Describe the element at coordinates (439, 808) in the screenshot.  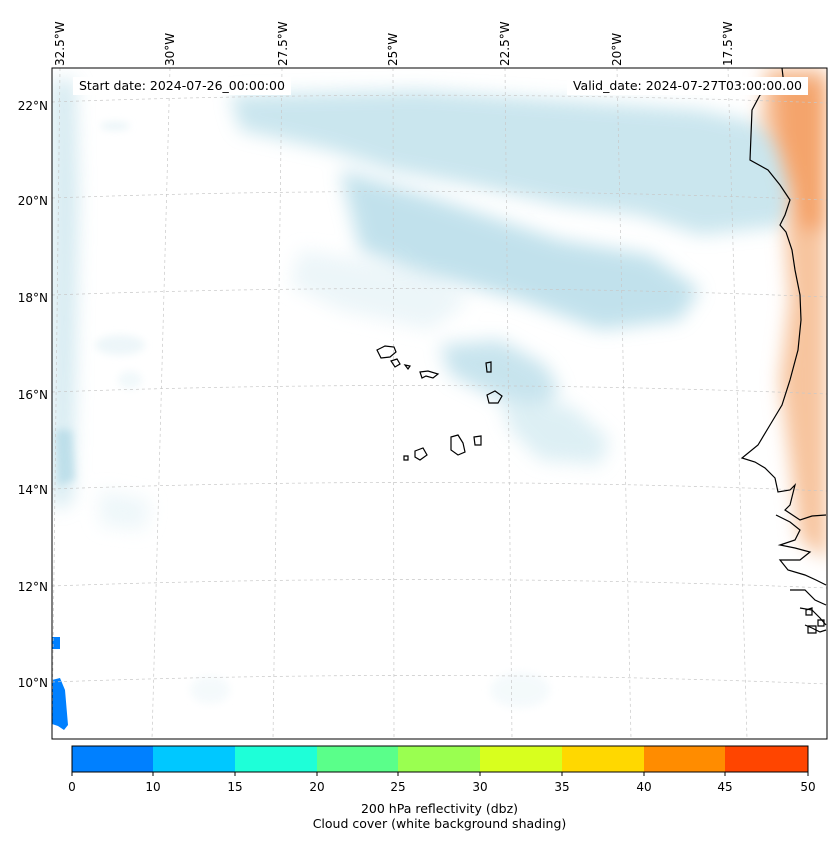
I see `colorbar-title: 200 hPa reflectivity (dbz)` at that location.